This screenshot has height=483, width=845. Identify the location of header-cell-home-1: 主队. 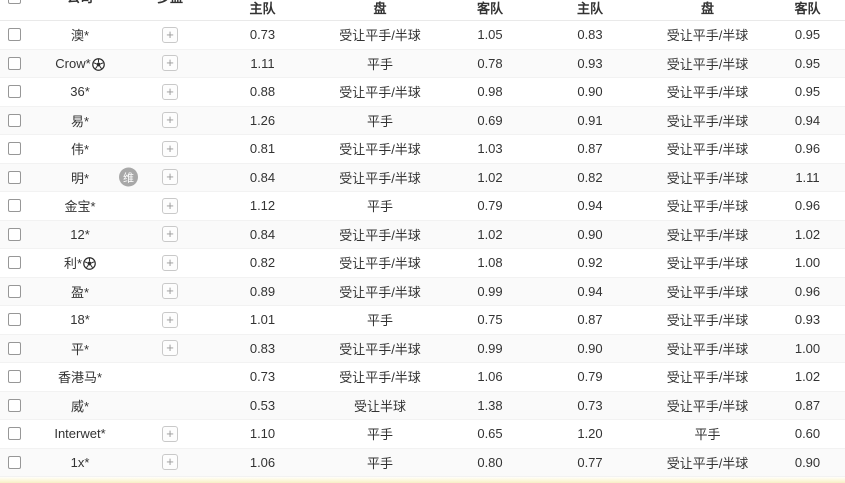
(262, 8).